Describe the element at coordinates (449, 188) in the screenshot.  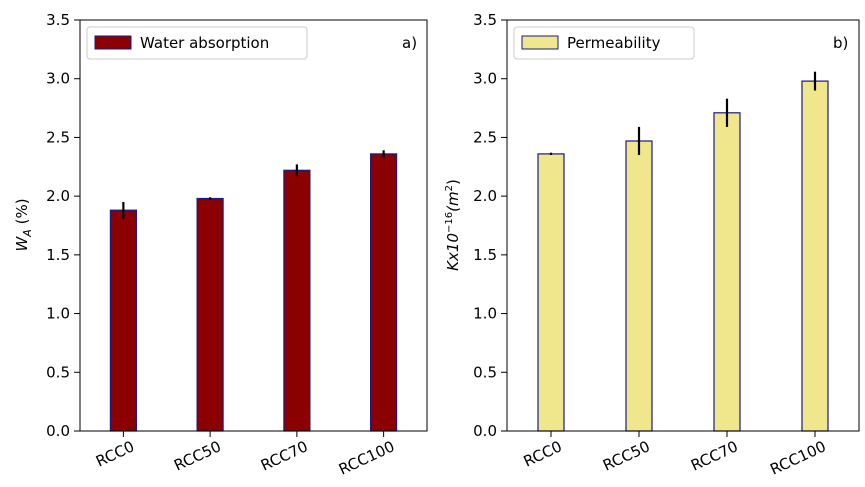
I see `panel-b-ylabel-unit-exponent: 2` at that location.